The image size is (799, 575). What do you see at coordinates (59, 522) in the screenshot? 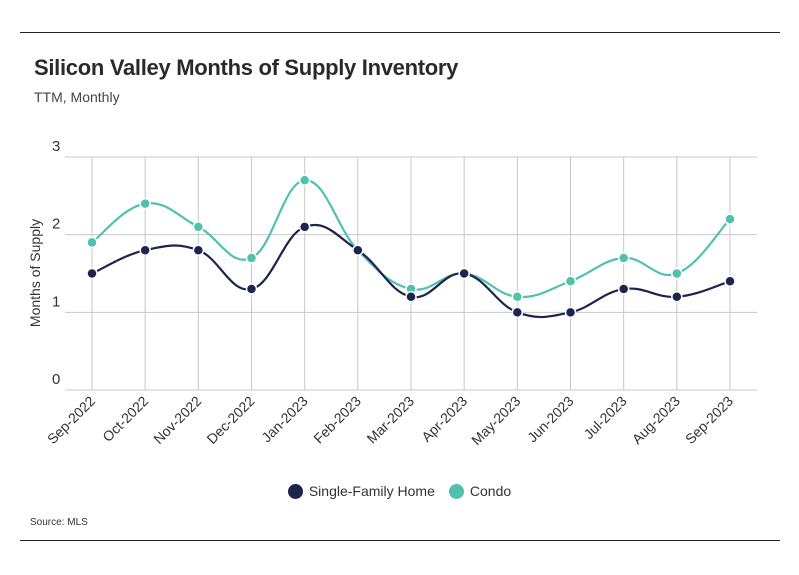
I see `source-note: Source: MLS` at bounding box center [59, 522].